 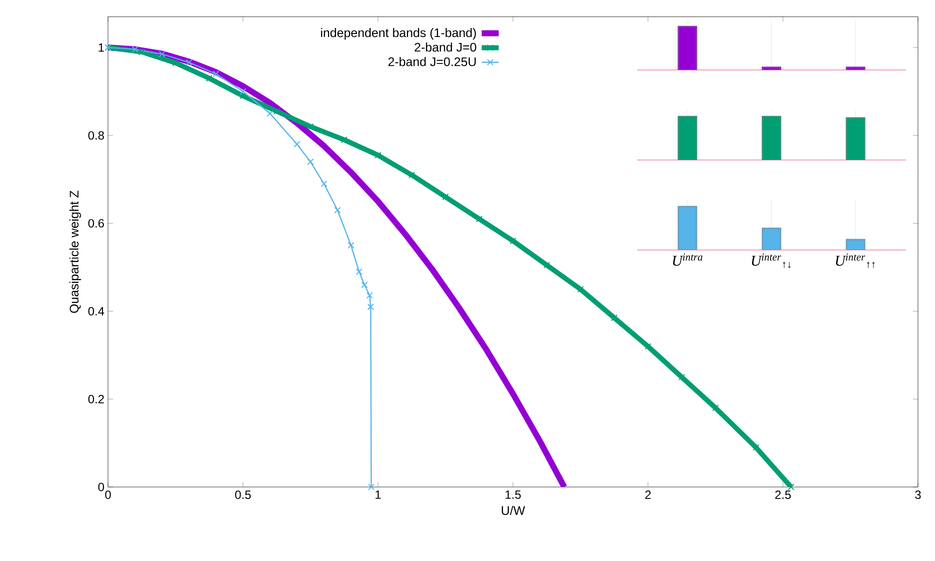 I want to click on x-tick-label: U$^{intra}$, so click(x=687, y=260).